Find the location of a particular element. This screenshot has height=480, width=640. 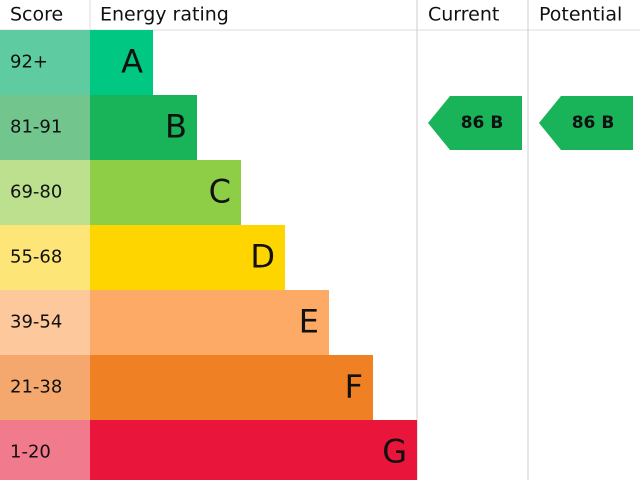

current-arrow is located at coordinates (475, 123).